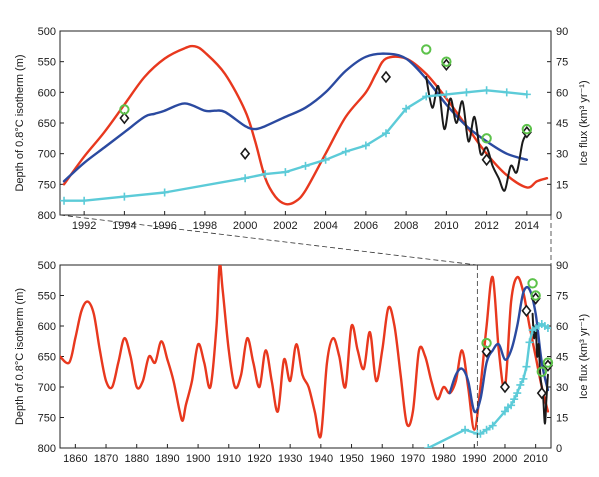 The width and height of the screenshot is (599, 477). What do you see at coordinates (124, 226) in the screenshot?
I see `x-tick-label: 1994` at bounding box center [124, 226].